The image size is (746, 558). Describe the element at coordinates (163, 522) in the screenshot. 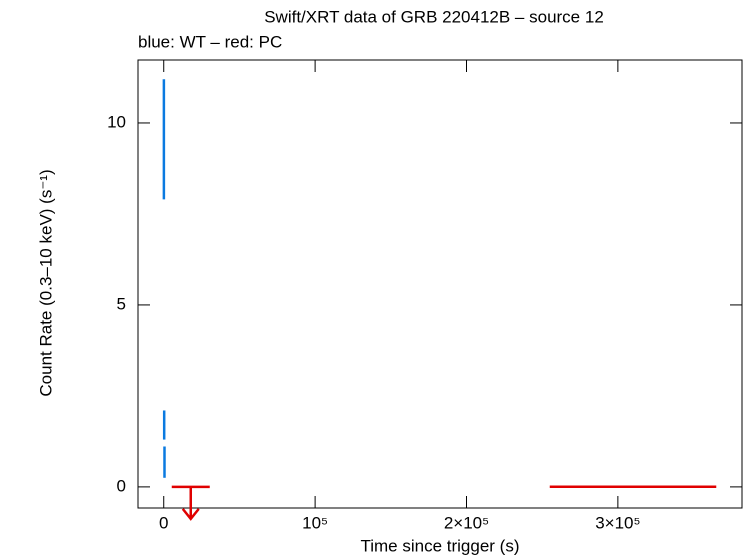

I see `x-tick-label: 0` at that location.